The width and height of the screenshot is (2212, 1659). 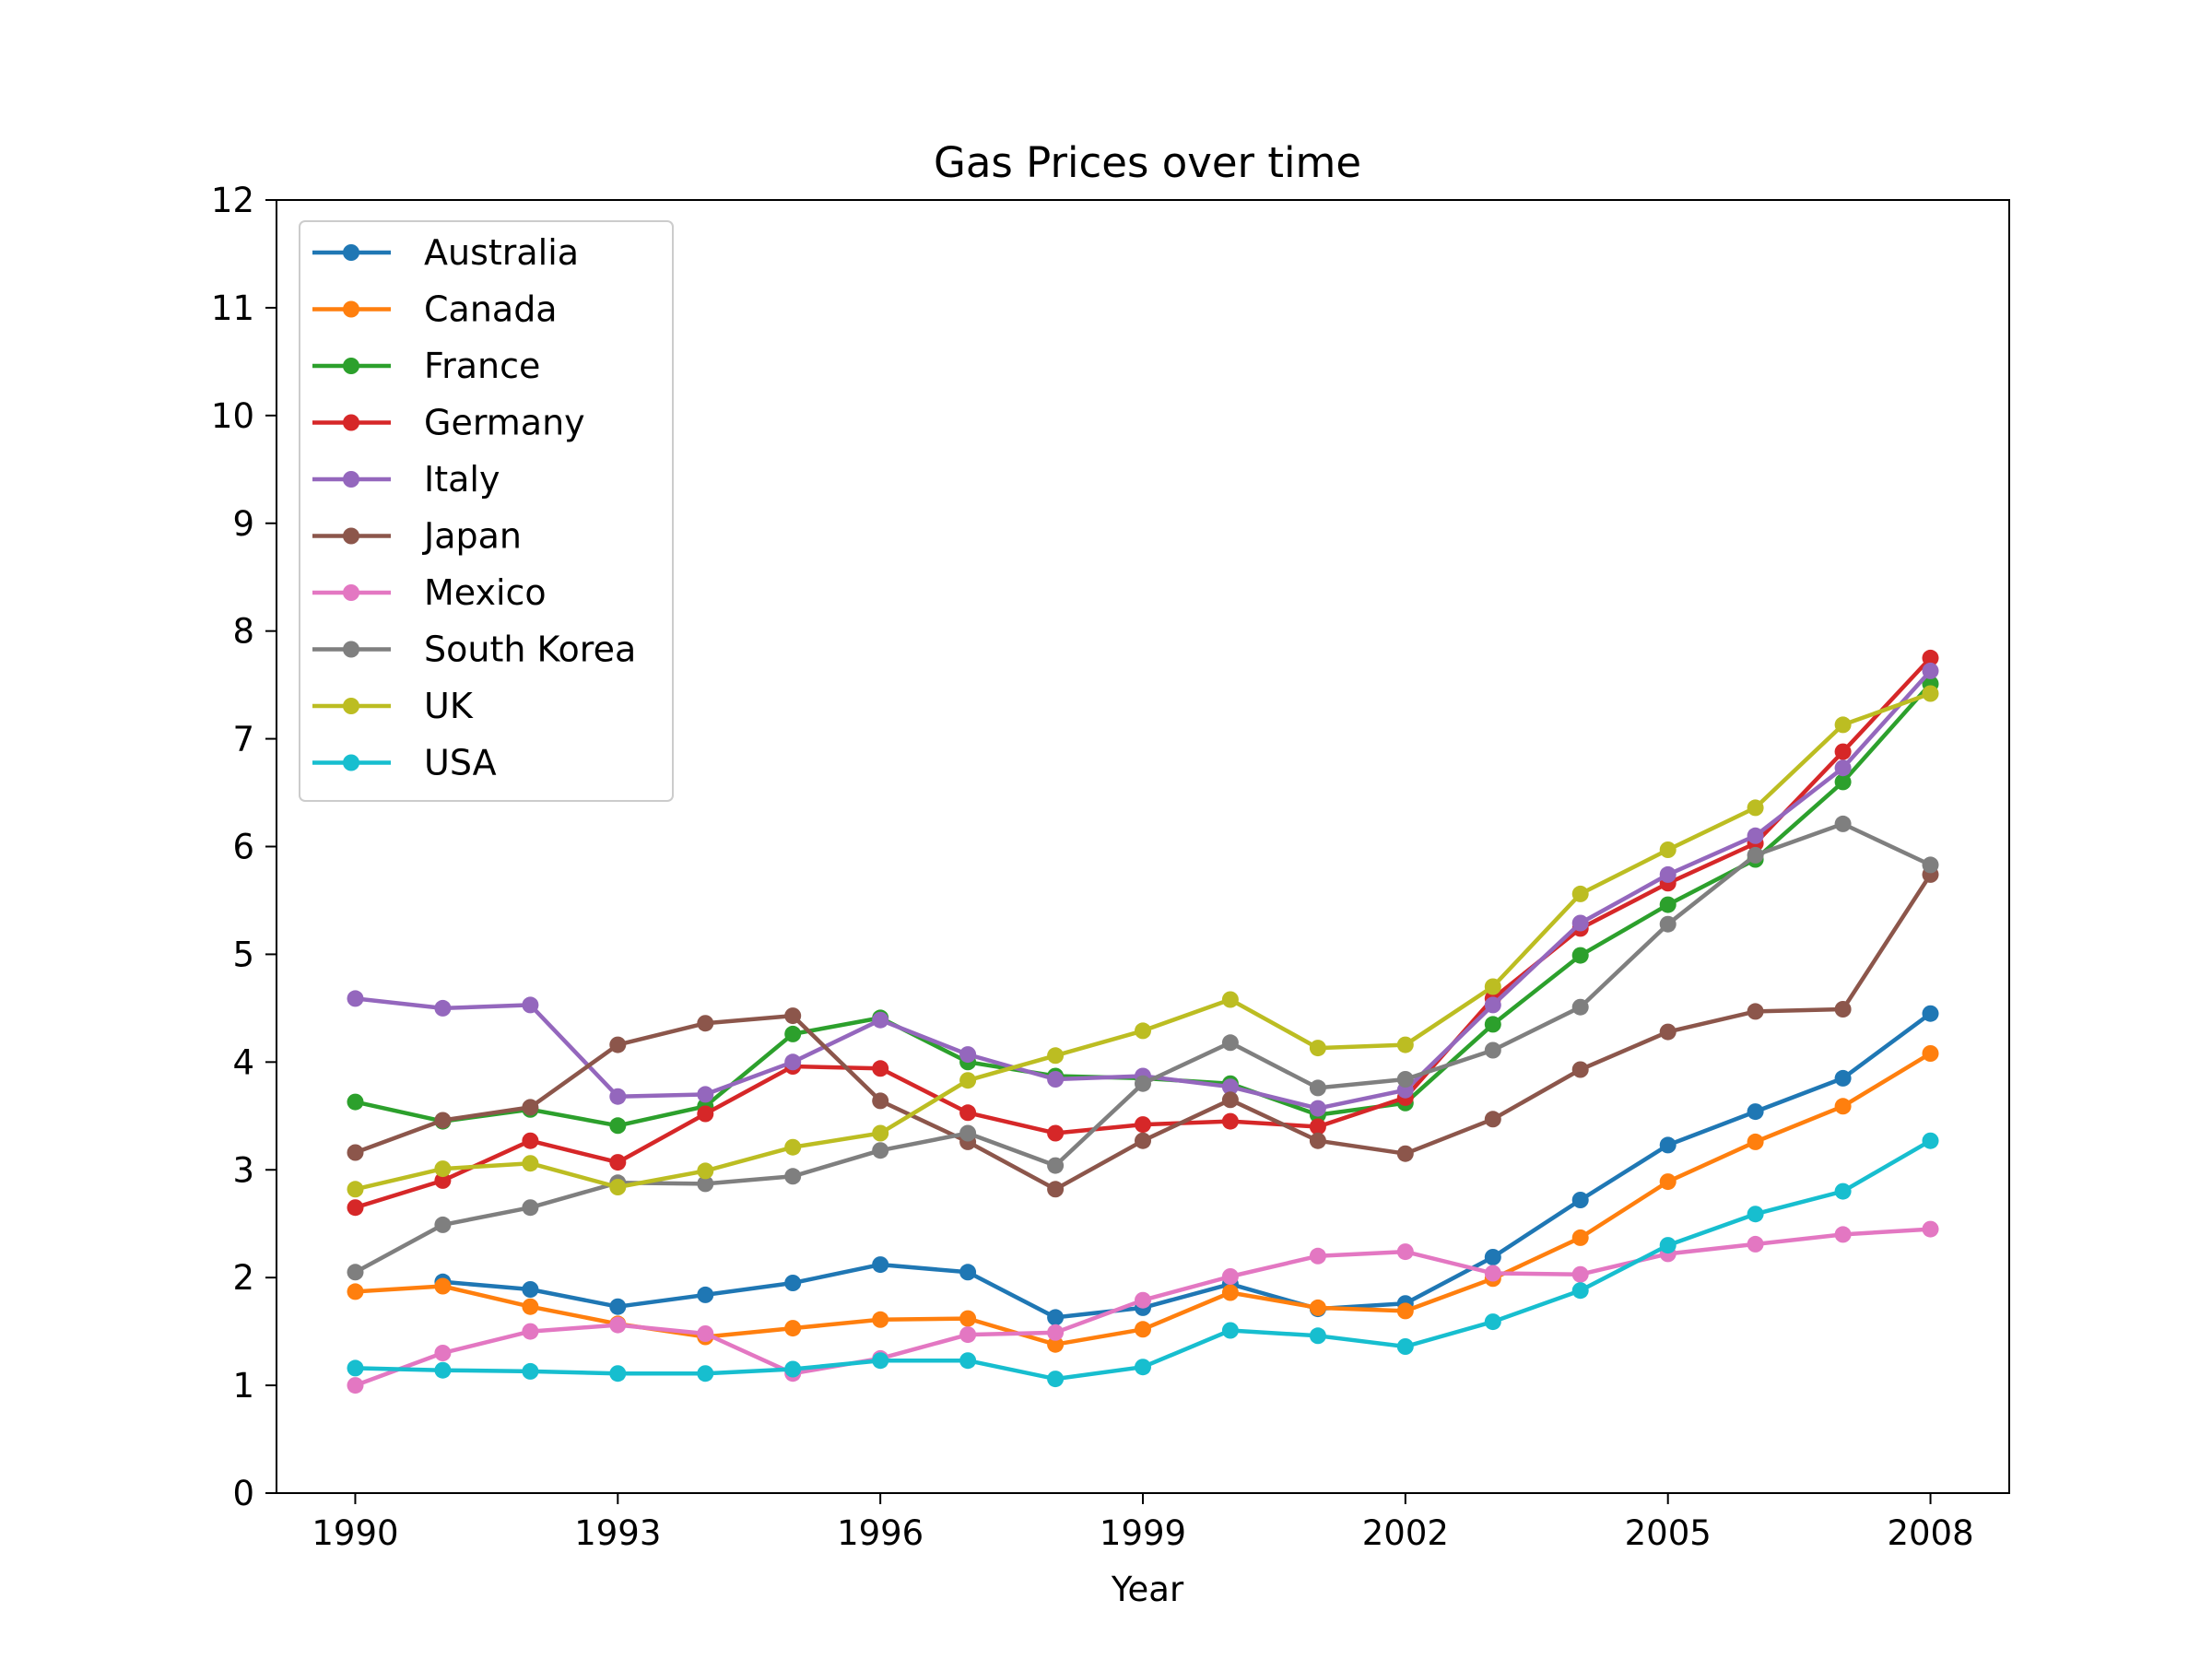 I want to click on legend-label: Australia, so click(x=501, y=252).